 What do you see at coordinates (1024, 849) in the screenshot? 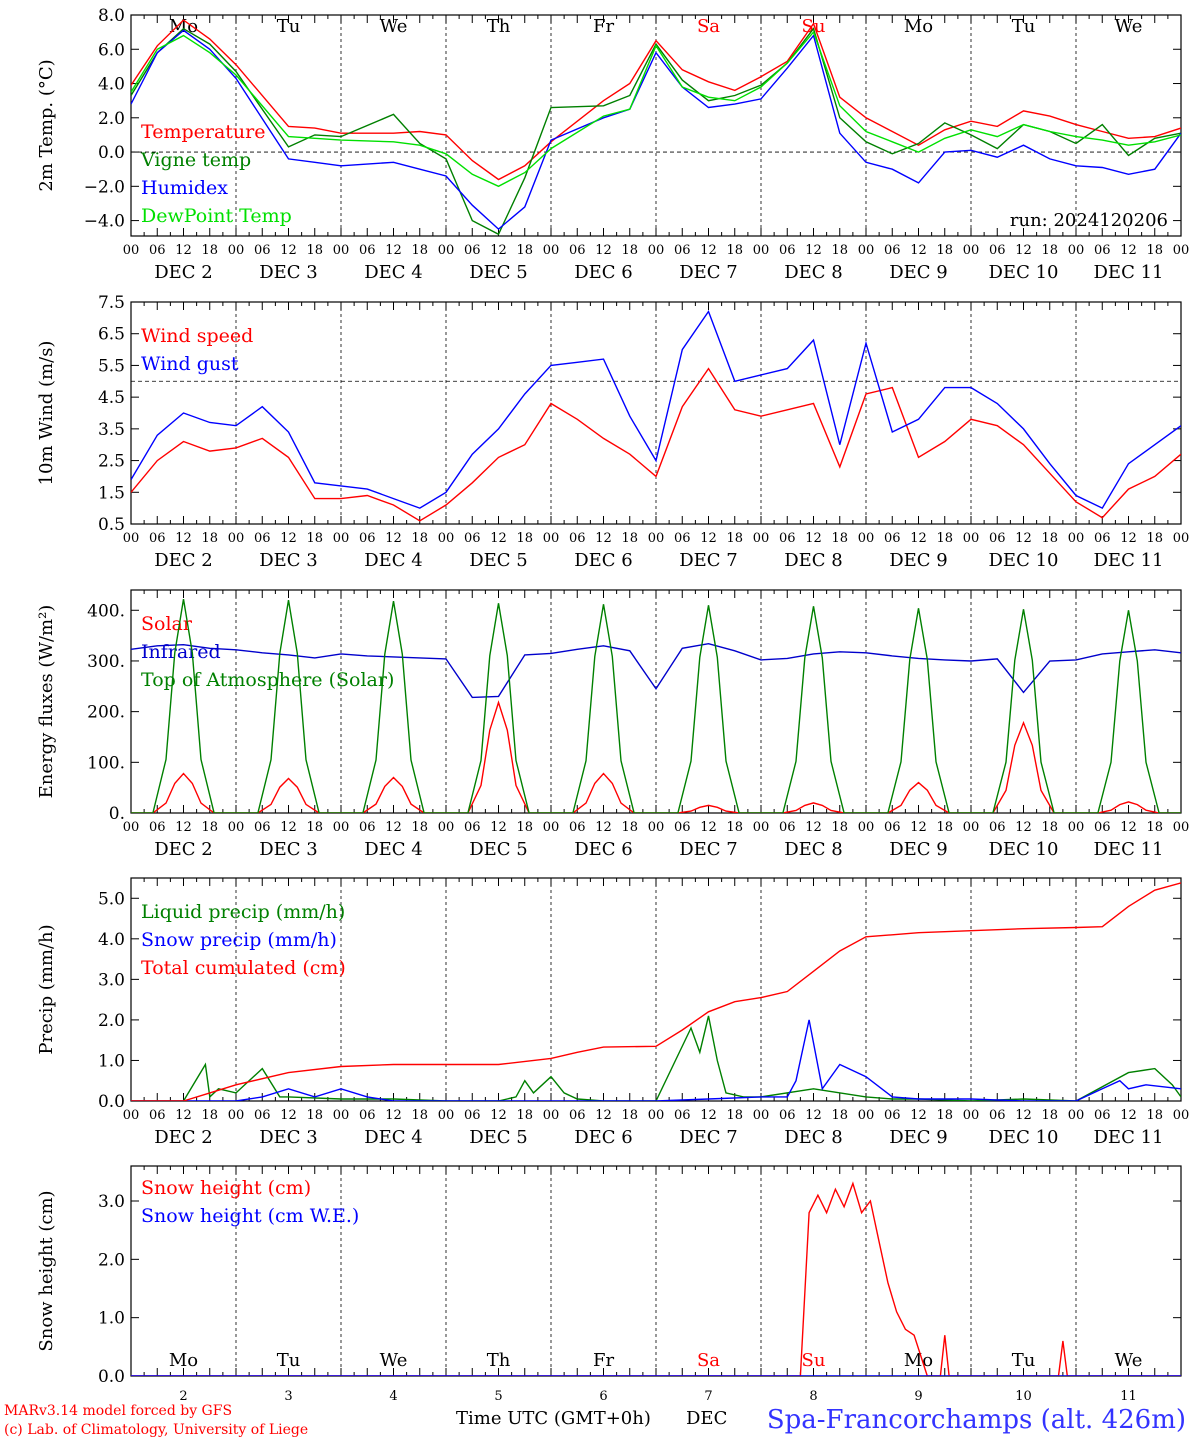
I see `x-date-label: DEC 10` at bounding box center [1024, 849].